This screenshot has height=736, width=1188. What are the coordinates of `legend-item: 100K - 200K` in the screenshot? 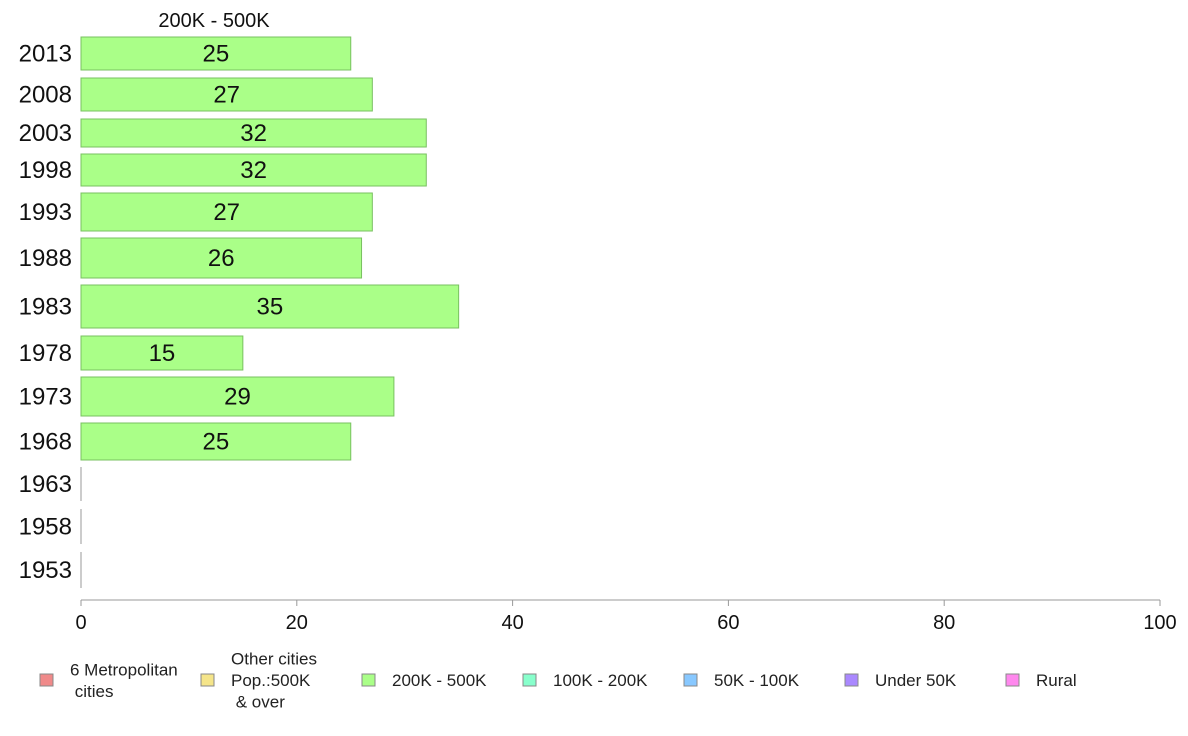 It's located at (585, 680).